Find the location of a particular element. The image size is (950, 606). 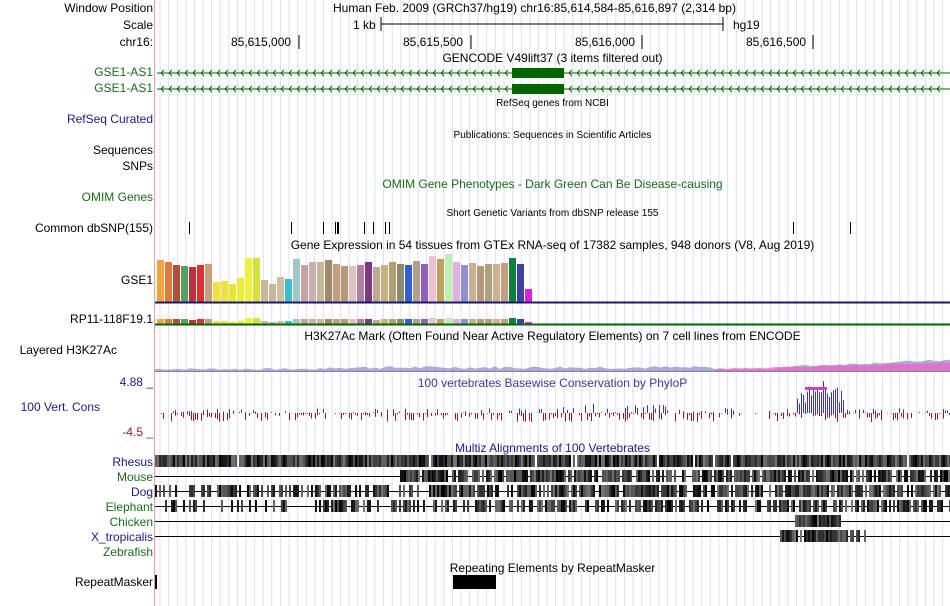

species-label-mouse: Mouse is located at coordinates (134, 477).